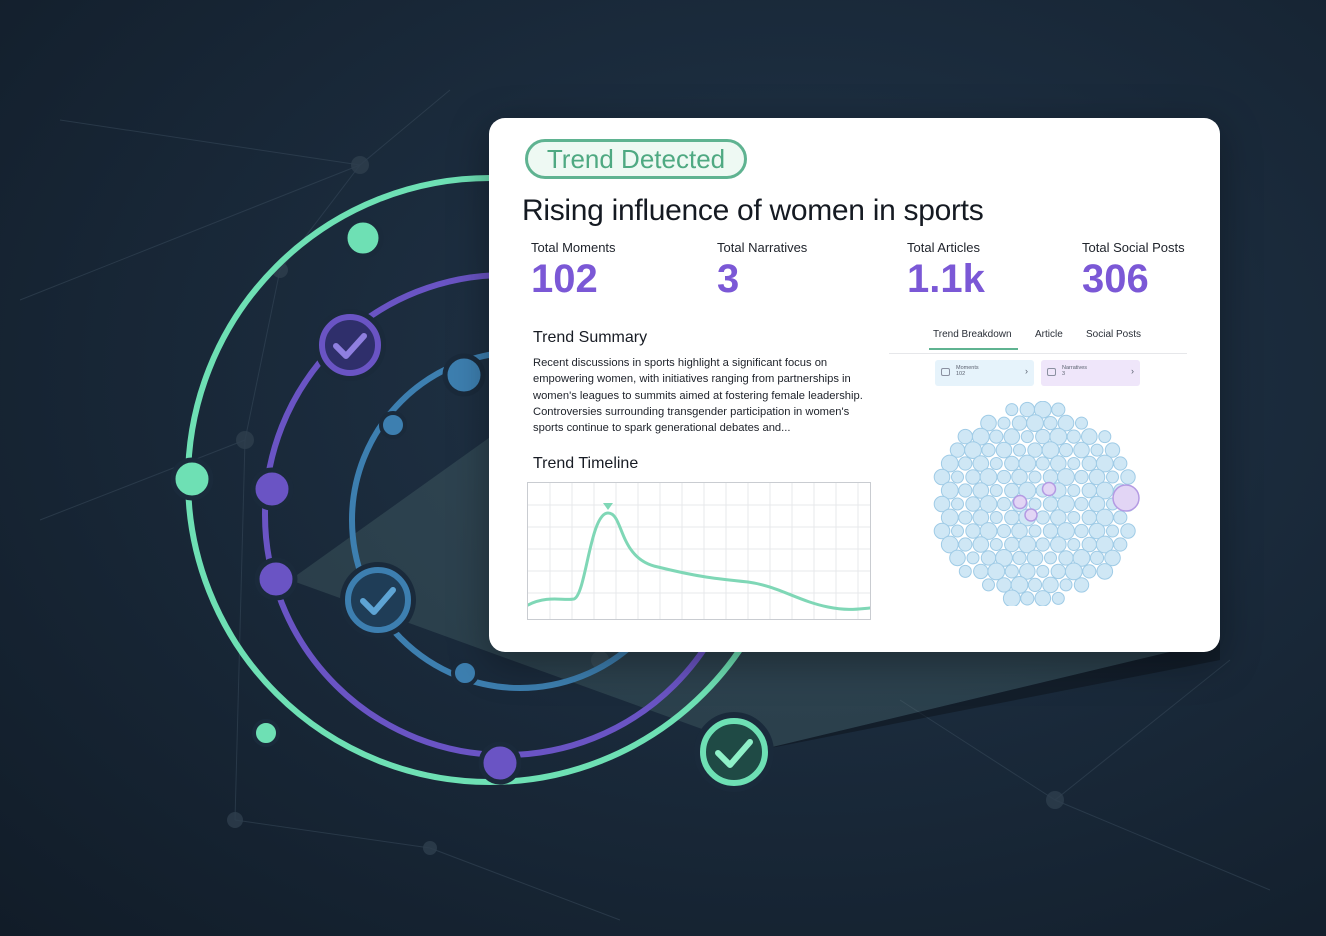  Describe the element at coordinates (636, 159) in the screenshot. I see `trend-detected-badge: Trend Detected` at that location.